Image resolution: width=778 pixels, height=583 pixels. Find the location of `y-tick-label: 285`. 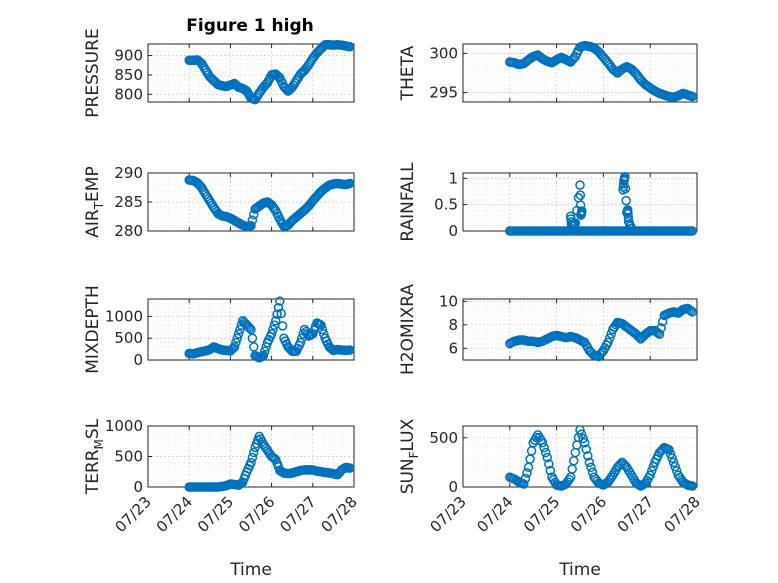

y-tick-label: 285 is located at coordinates (128, 202).